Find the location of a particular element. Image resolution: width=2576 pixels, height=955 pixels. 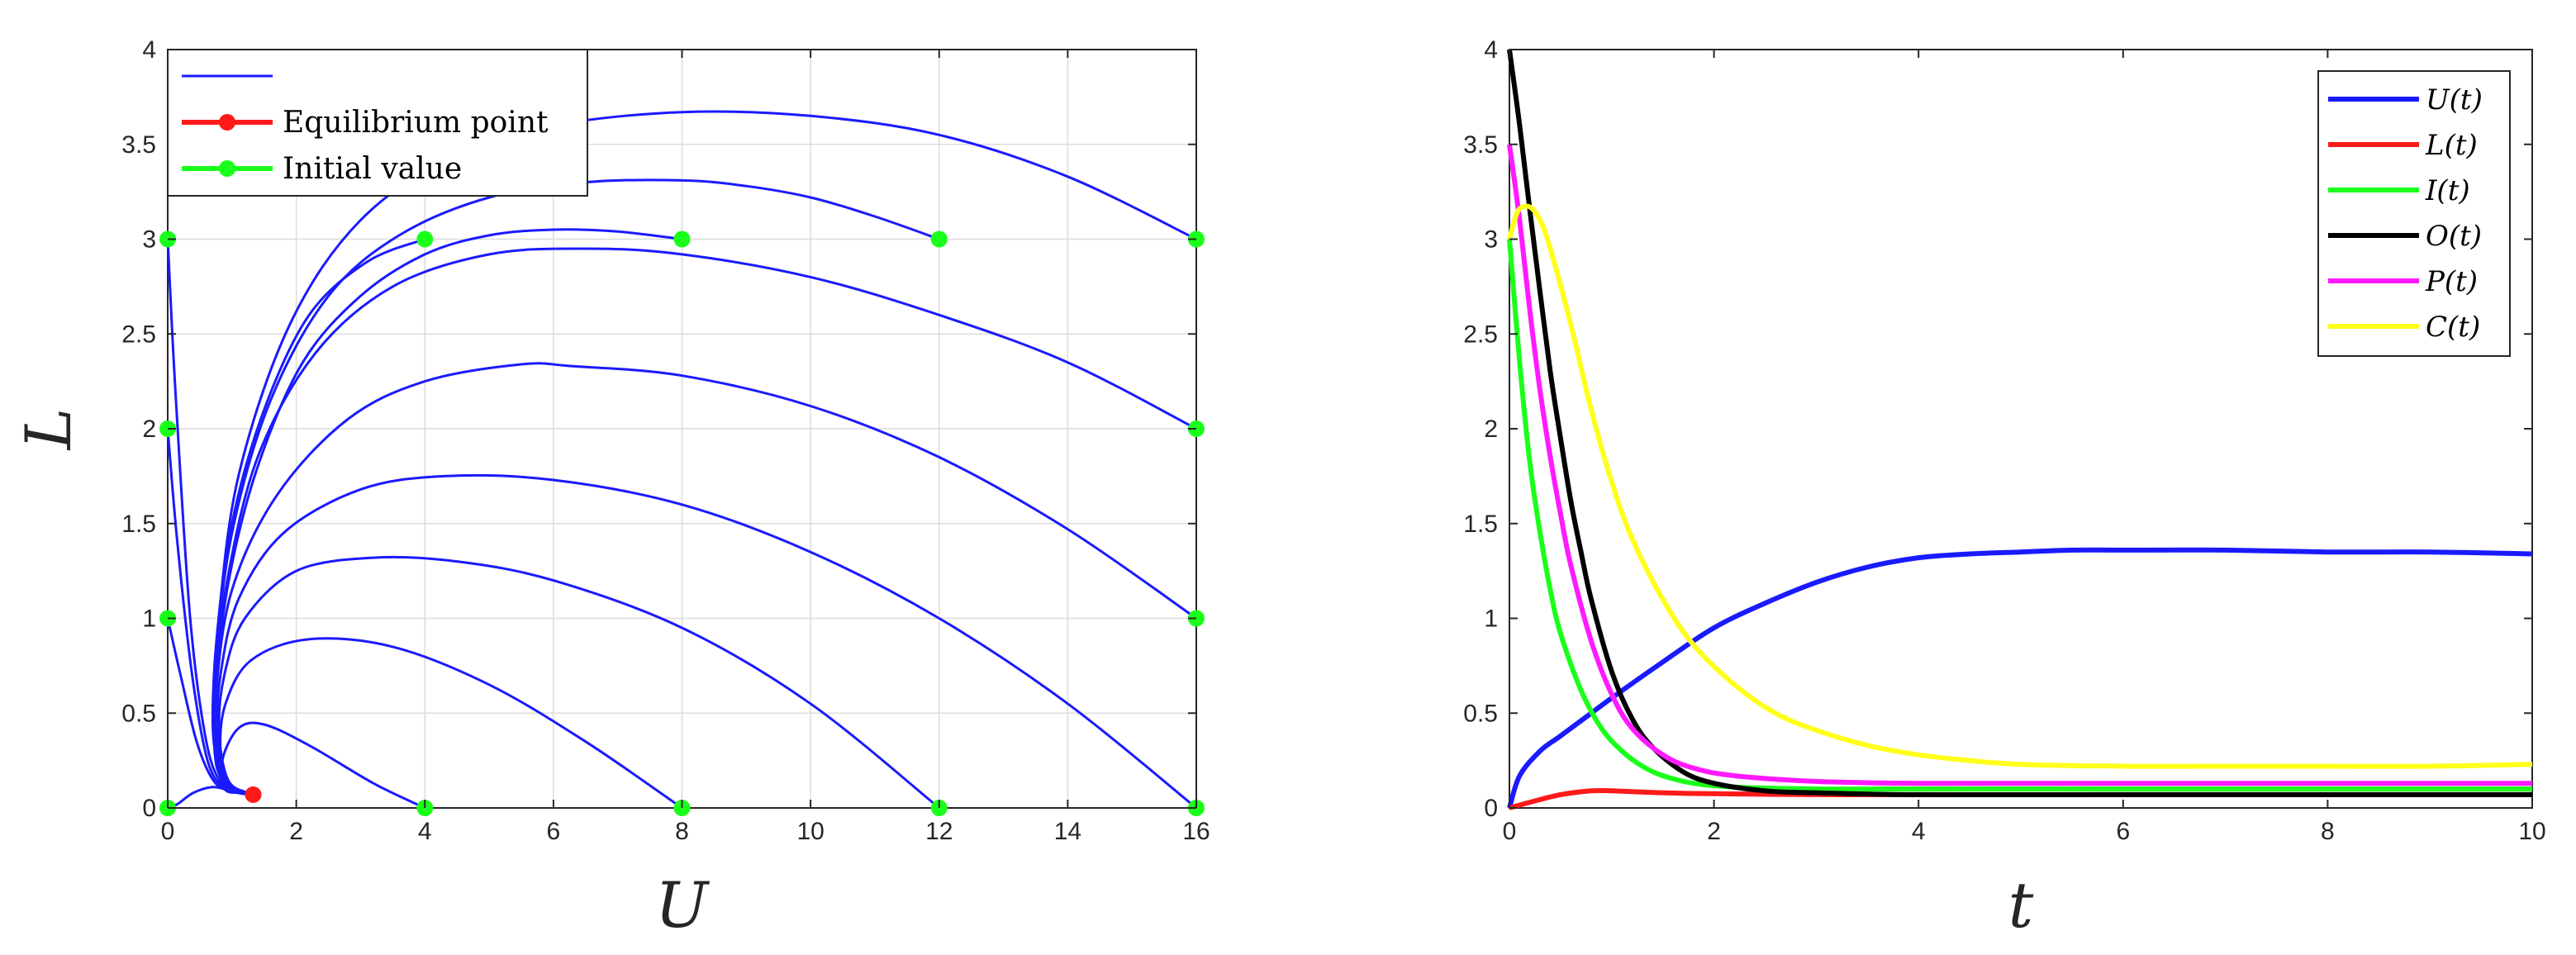

right-x-tick-label: 10 is located at coordinates (2531, 831).